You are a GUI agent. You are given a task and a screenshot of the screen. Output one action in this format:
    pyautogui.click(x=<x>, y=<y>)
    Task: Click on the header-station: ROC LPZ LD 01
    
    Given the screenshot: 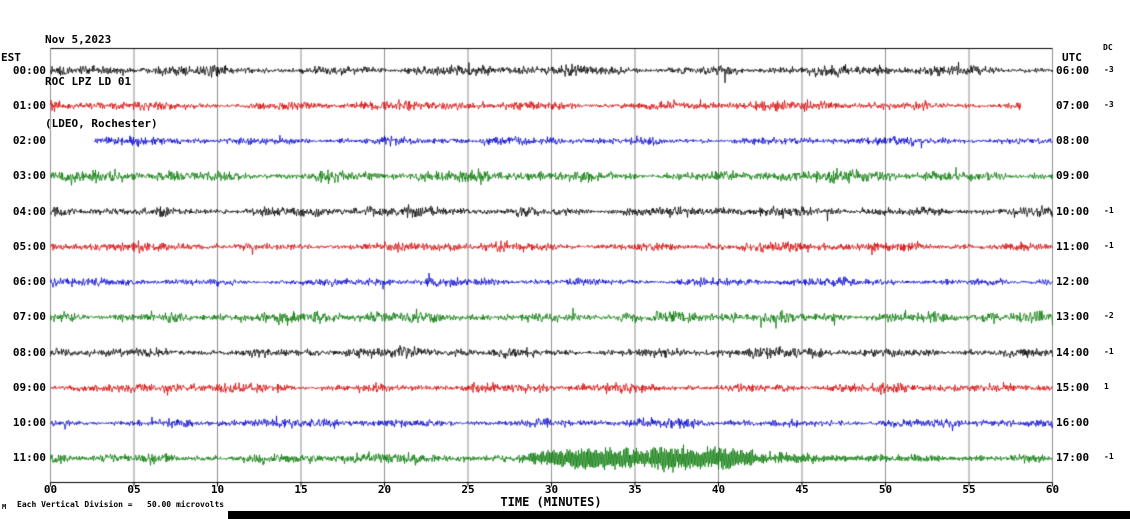 What is the action you would take?
    pyautogui.click(x=88, y=81)
    